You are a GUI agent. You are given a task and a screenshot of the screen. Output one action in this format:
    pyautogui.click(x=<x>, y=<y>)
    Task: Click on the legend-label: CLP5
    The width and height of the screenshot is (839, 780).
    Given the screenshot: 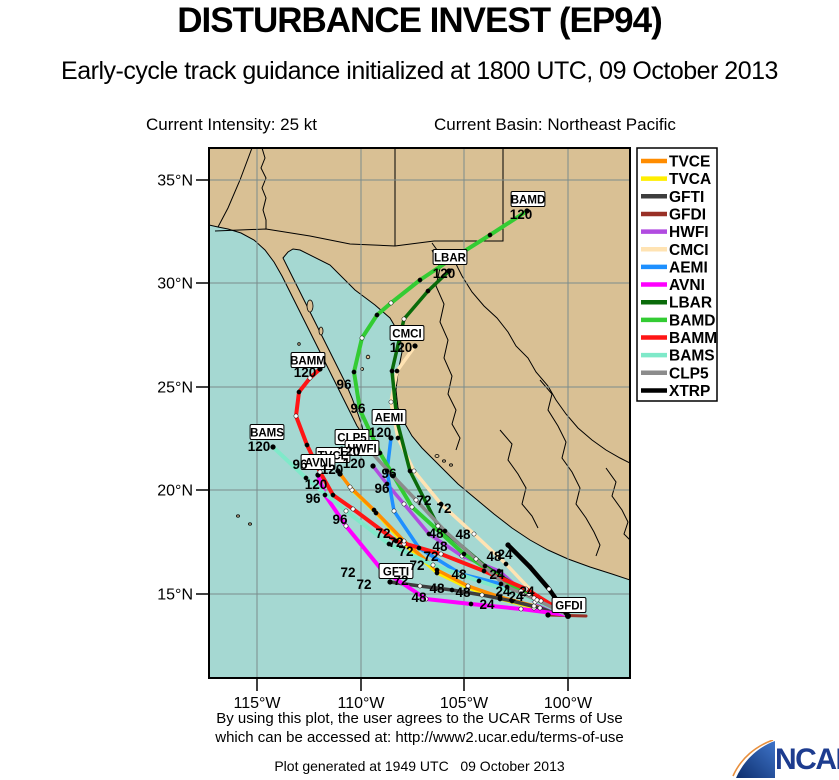 What is the action you would take?
    pyautogui.click(x=689, y=373)
    